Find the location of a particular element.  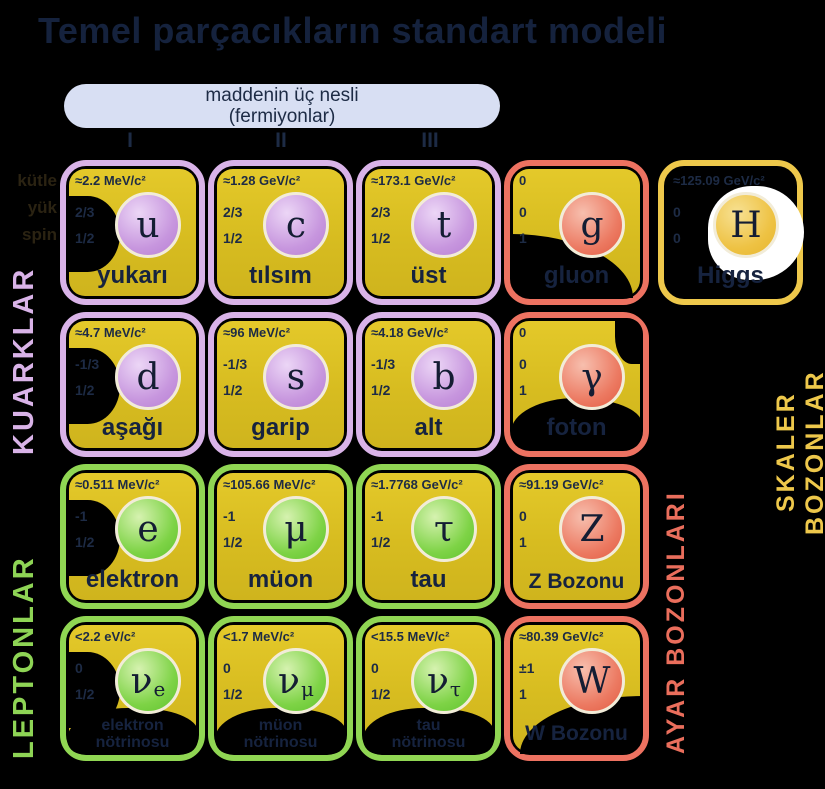

generations-band-line1: maddenin üç nesli is located at coordinates (282, 95).